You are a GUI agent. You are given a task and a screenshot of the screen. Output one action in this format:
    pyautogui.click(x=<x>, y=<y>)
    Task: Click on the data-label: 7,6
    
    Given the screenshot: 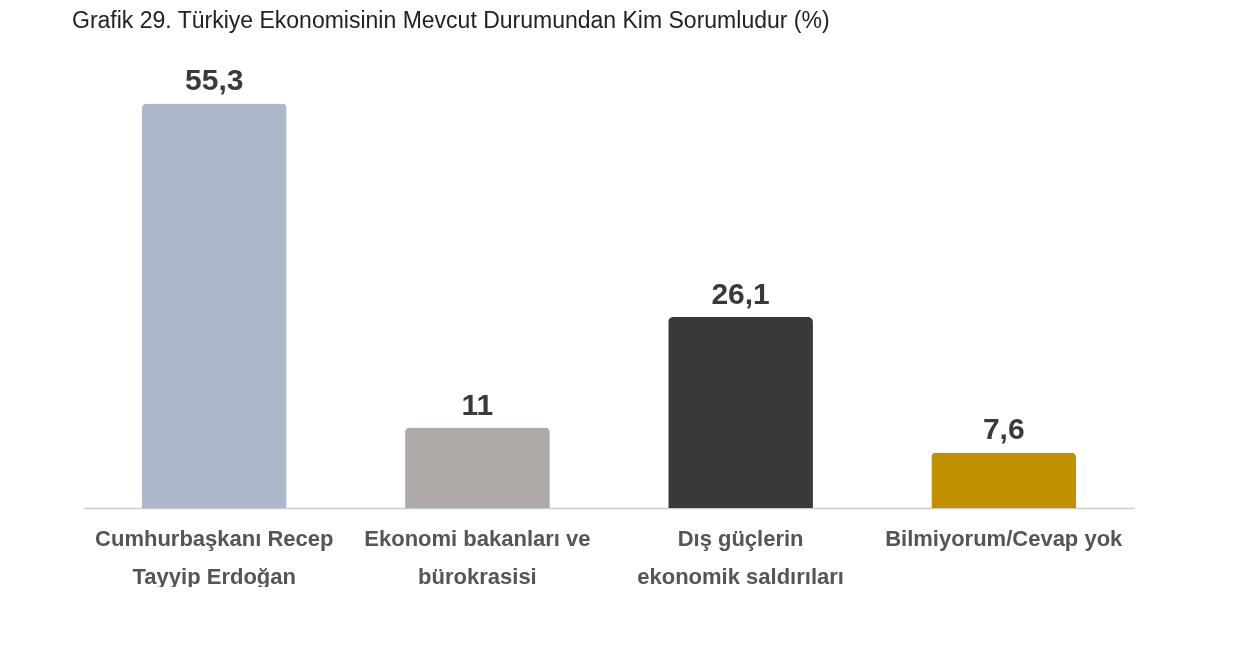 What is the action you would take?
    pyautogui.click(x=1003, y=429)
    